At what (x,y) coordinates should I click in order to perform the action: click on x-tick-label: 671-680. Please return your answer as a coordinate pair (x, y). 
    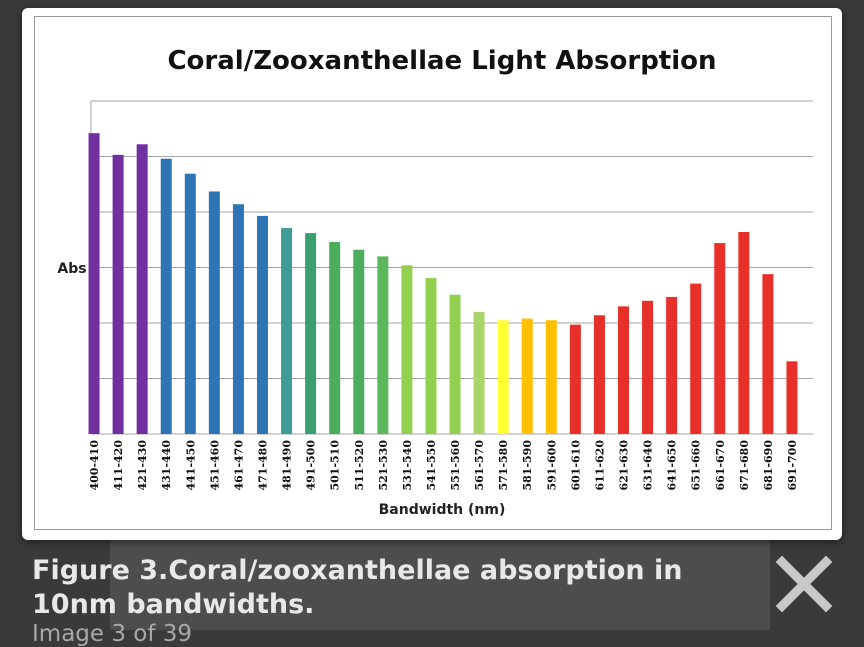
    Looking at the image, I should click on (744, 465).